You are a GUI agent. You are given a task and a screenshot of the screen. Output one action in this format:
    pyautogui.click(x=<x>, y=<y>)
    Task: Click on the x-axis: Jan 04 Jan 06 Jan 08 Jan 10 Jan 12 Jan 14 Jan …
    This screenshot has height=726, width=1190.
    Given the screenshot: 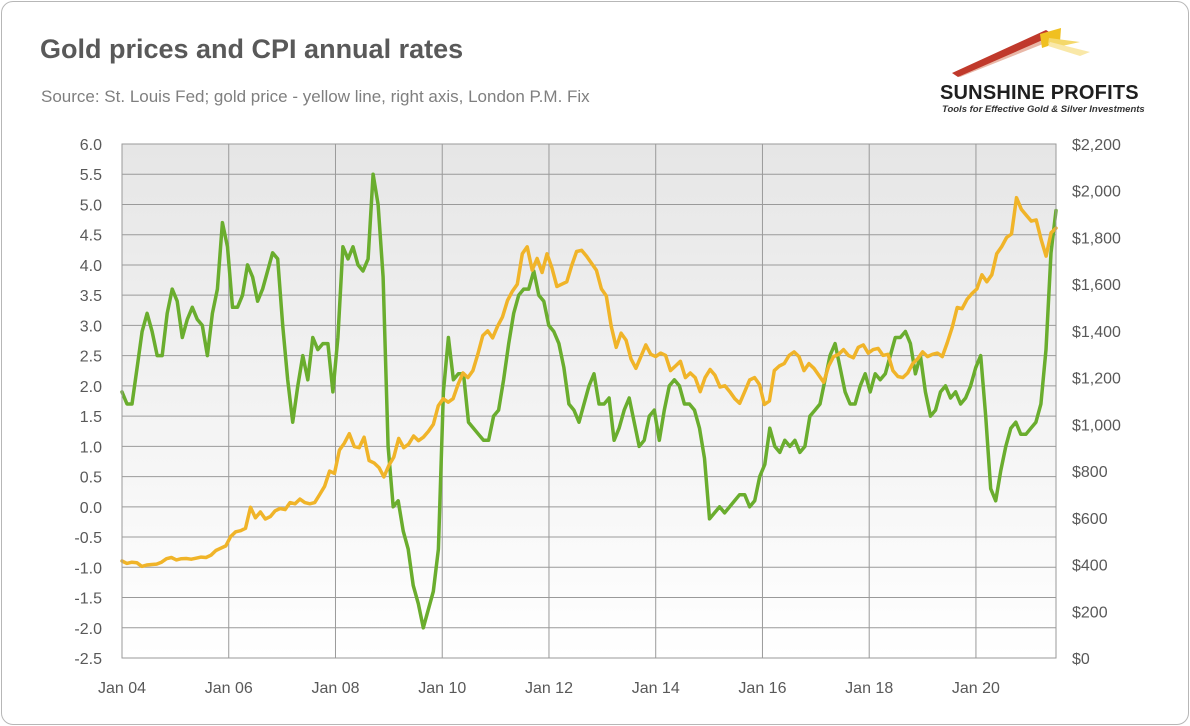 What is the action you would take?
    pyautogui.click(x=549, y=688)
    